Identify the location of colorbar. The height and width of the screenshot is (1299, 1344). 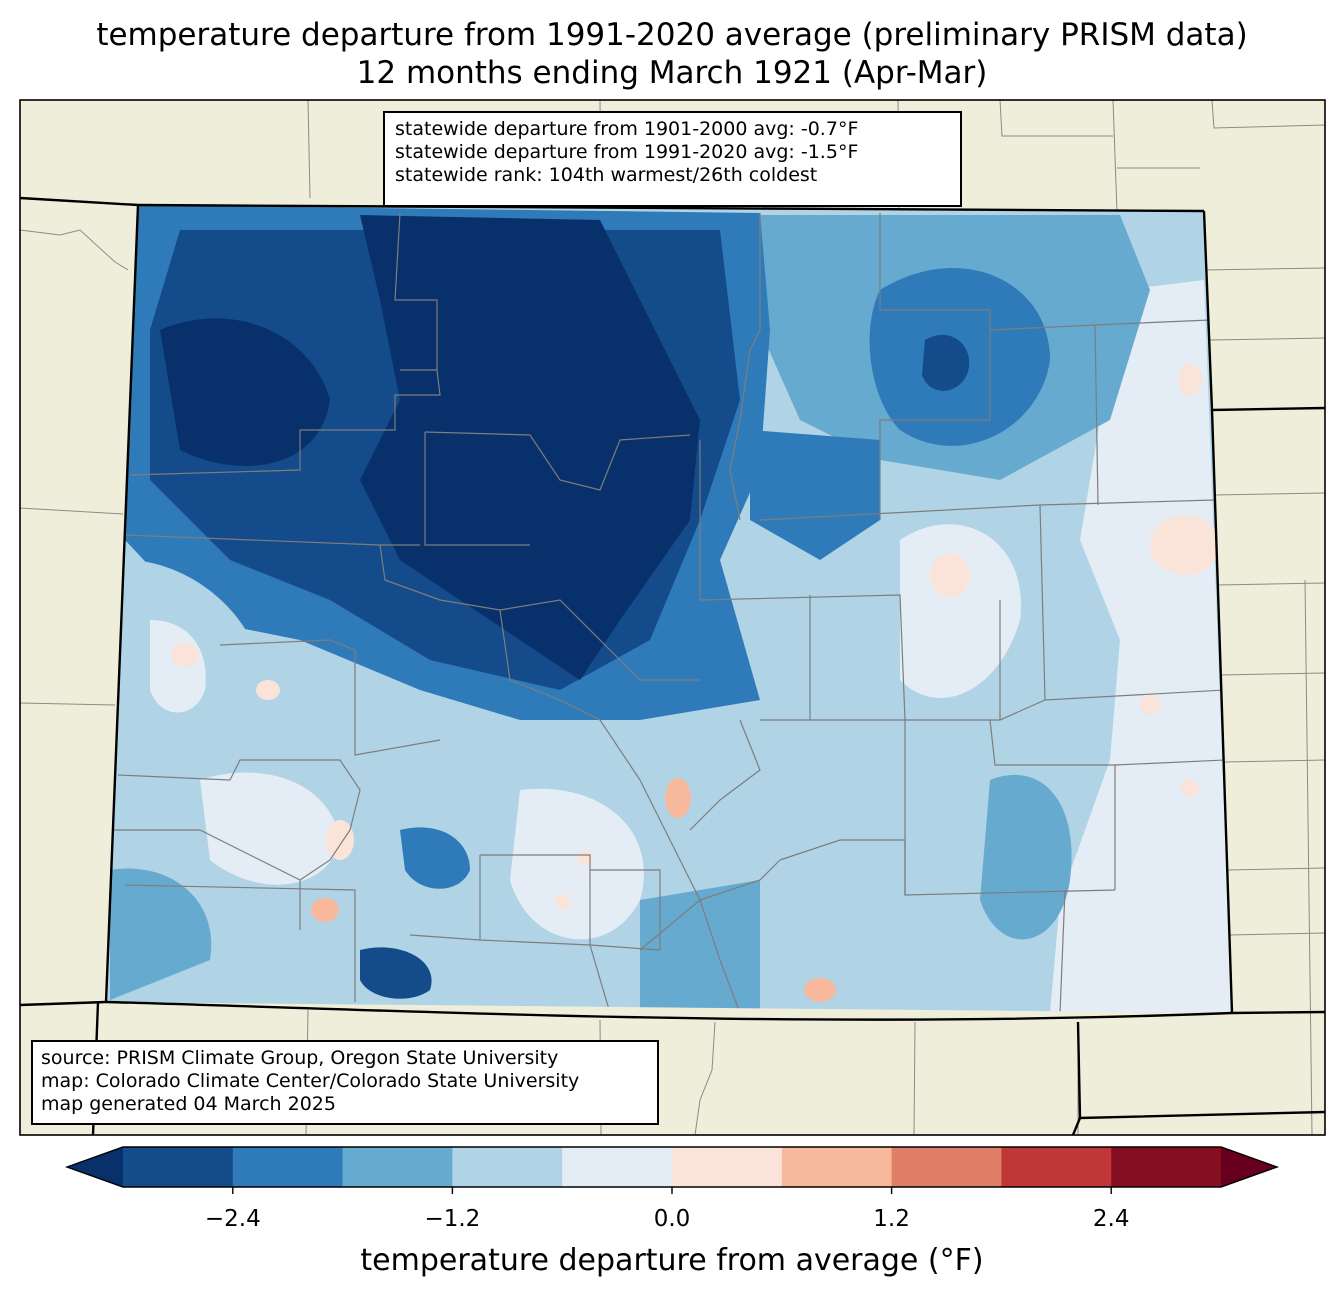
(672, 1170).